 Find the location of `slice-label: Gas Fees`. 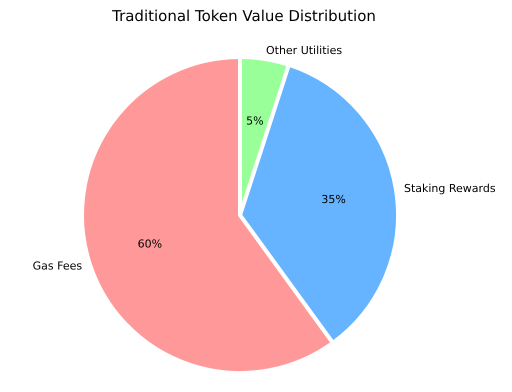

slice-label: Gas Fees is located at coordinates (57, 265).